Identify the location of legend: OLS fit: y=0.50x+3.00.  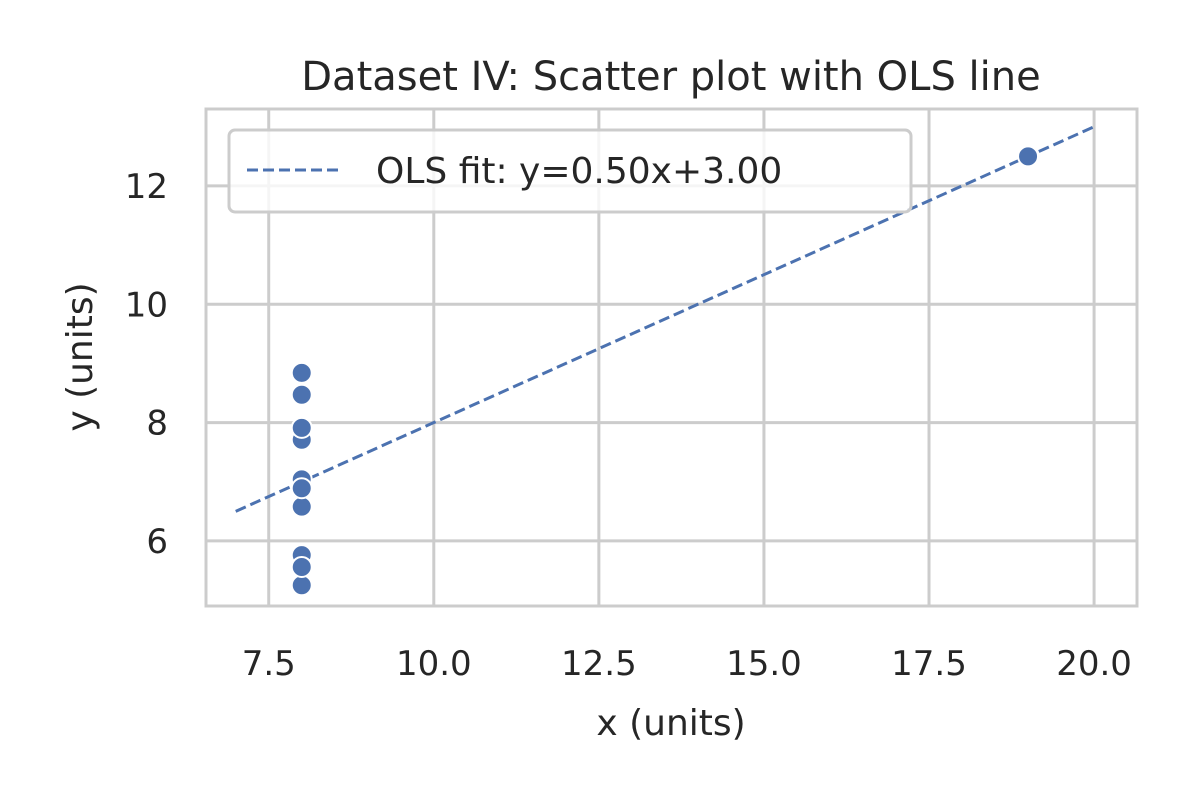
(570, 171).